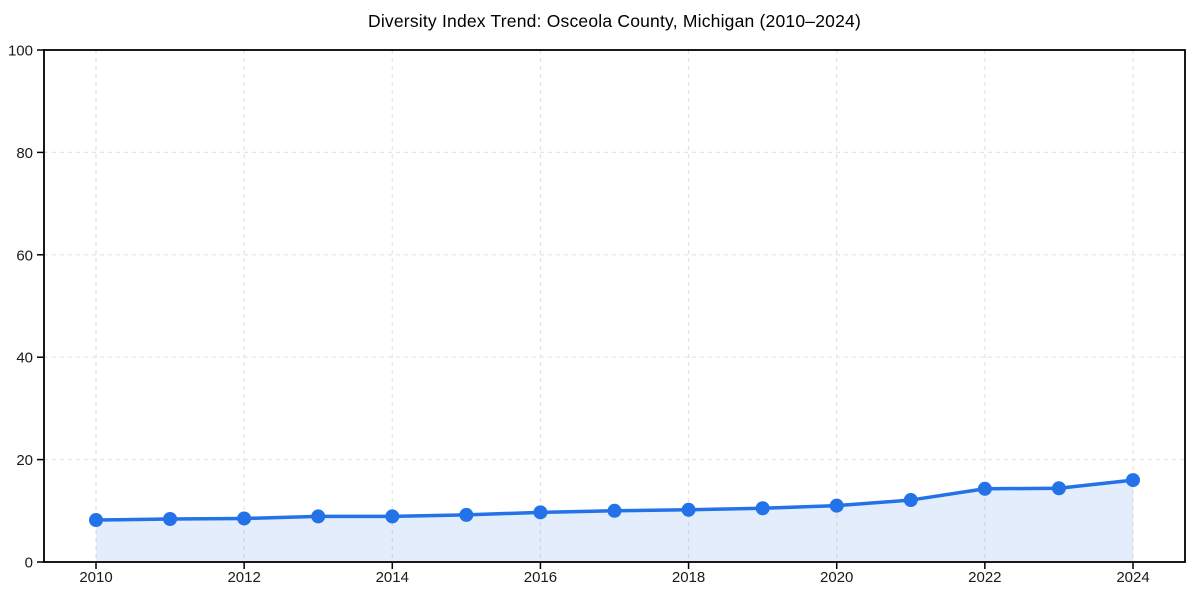 The height and width of the screenshot is (600, 1200). Describe the element at coordinates (1132, 577) in the screenshot. I see `x-tick-label: 2024` at that location.